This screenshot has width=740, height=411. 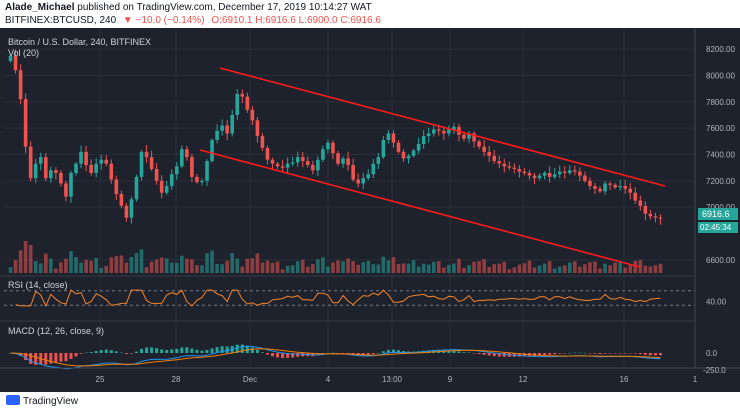 What do you see at coordinates (720, 76) in the screenshot?
I see `price-tick-label: 8000.00` at bounding box center [720, 76].